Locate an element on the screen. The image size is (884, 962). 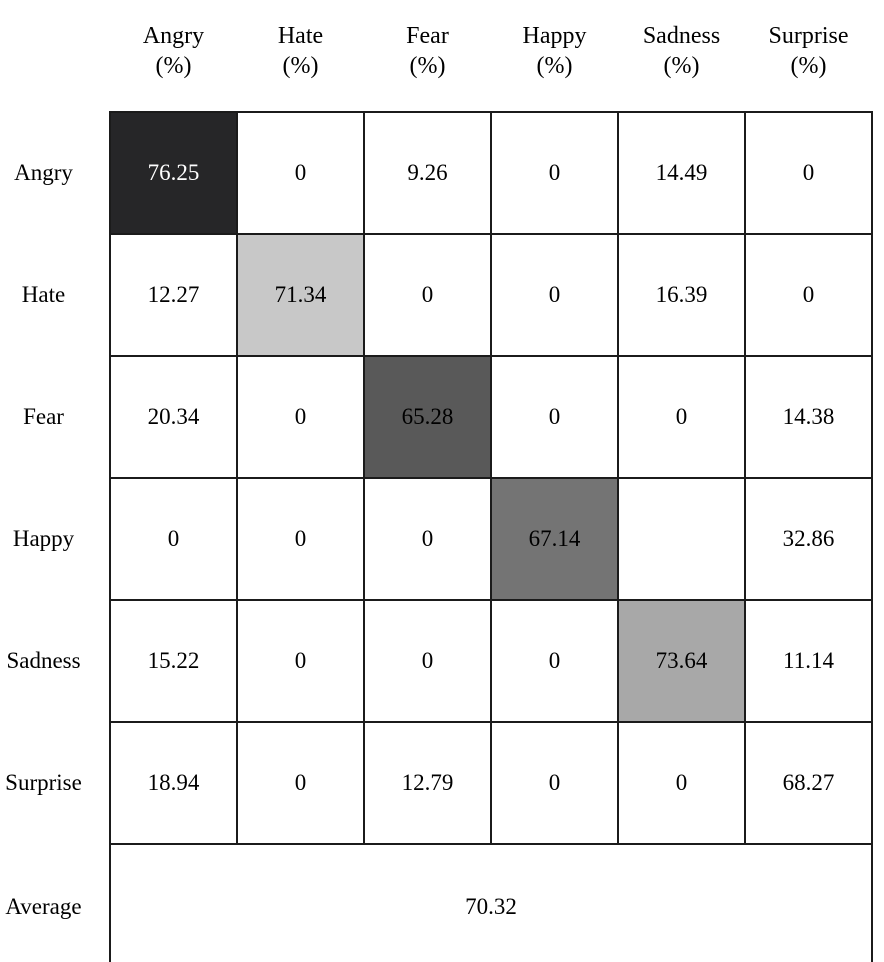
column-header-happy: Happy (%) is located at coordinates (554, 56).